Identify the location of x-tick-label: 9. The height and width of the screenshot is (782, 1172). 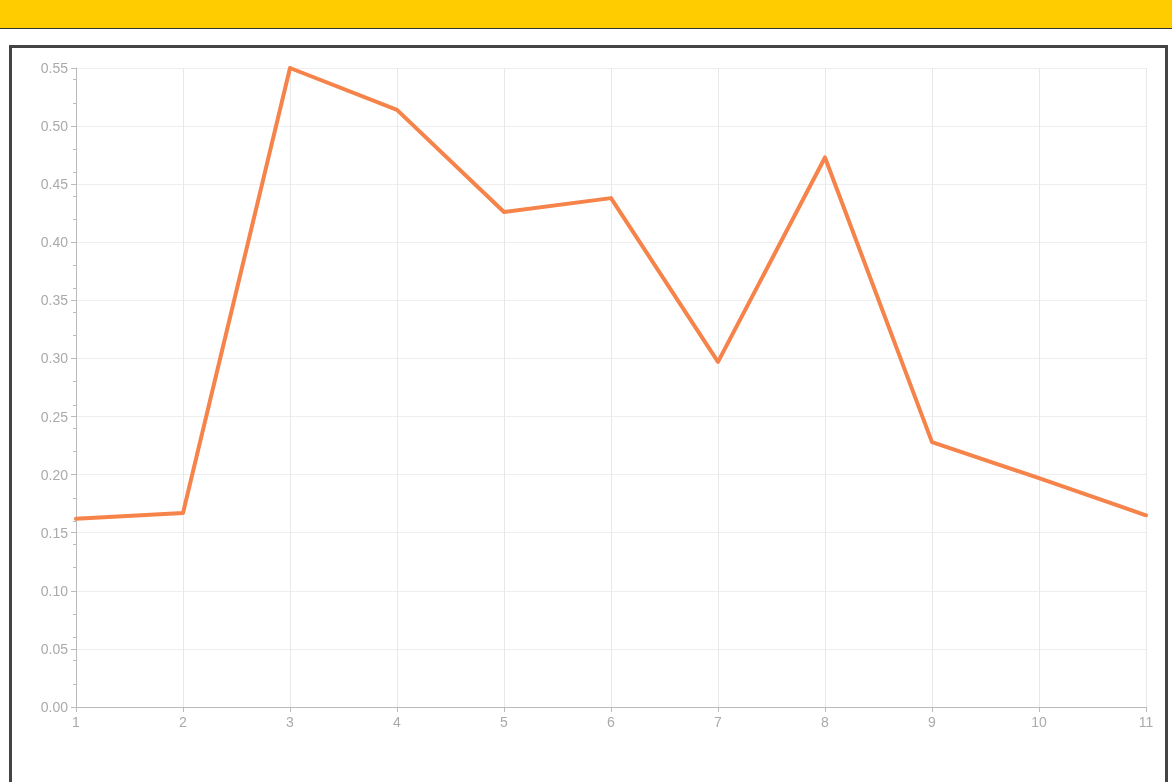
(932, 722).